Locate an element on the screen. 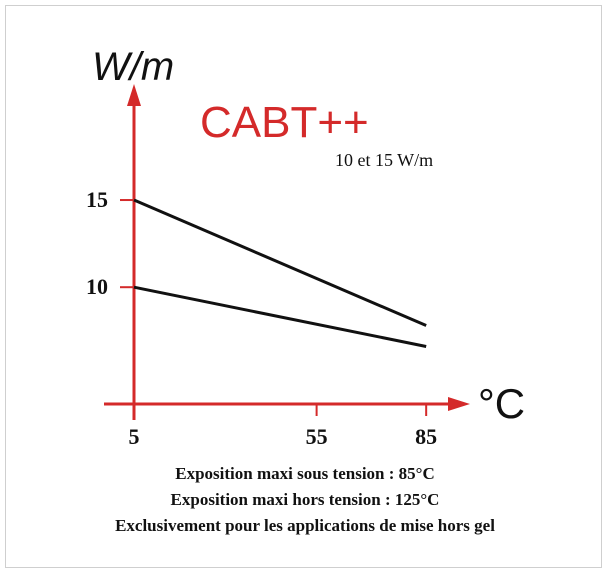  x-tick-label-5: 5 is located at coordinates (134, 436).